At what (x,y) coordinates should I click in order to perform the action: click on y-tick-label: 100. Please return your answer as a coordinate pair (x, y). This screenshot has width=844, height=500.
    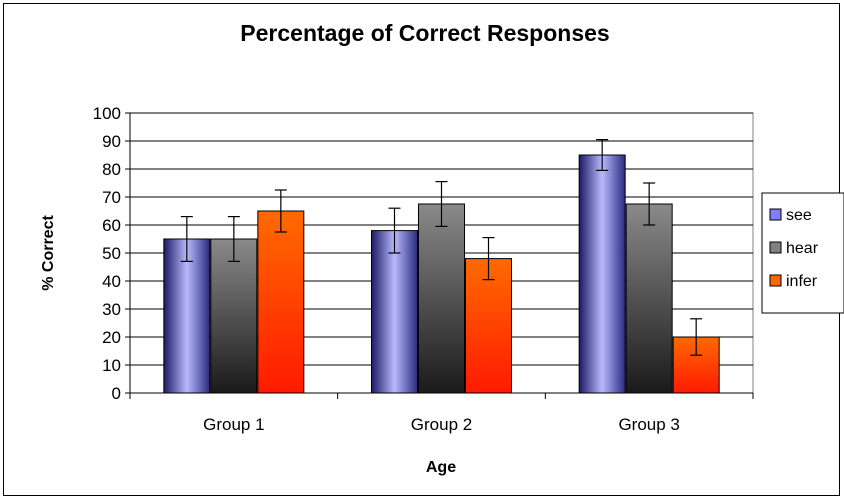
    Looking at the image, I should click on (107, 113).